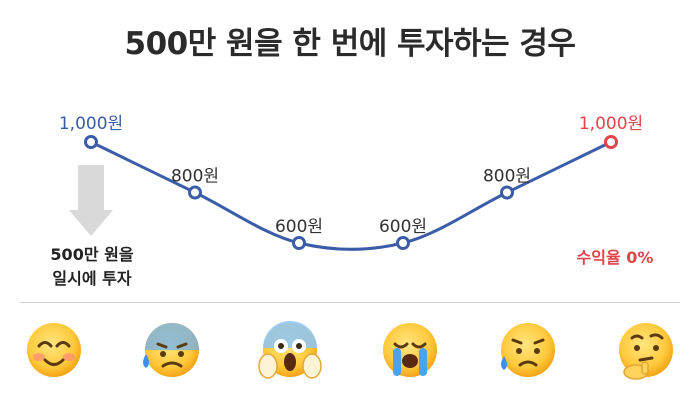  What do you see at coordinates (91, 200) in the screenshot?
I see `down-arrow-icon` at bounding box center [91, 200].